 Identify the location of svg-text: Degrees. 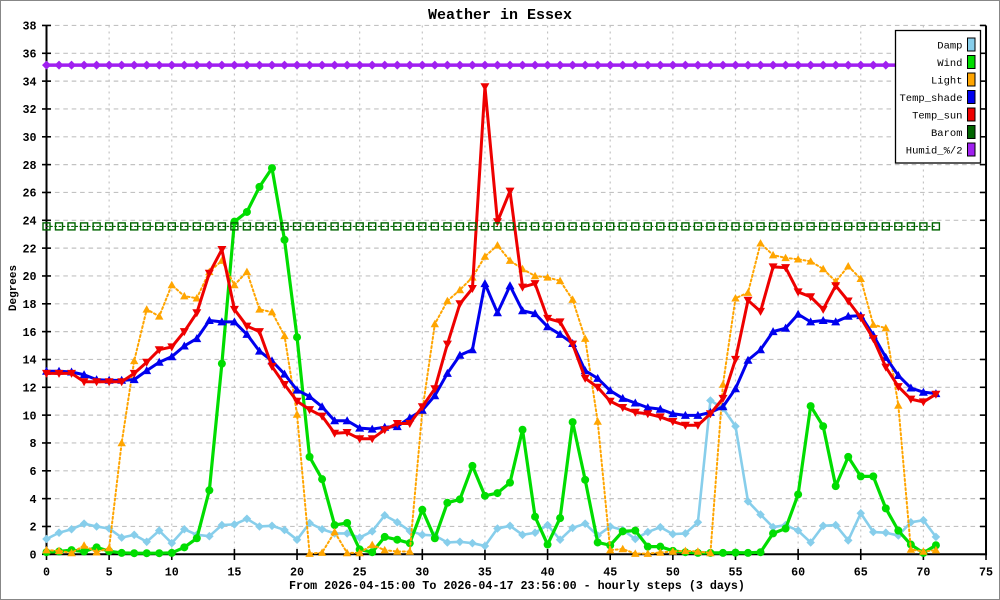
(14, 288).